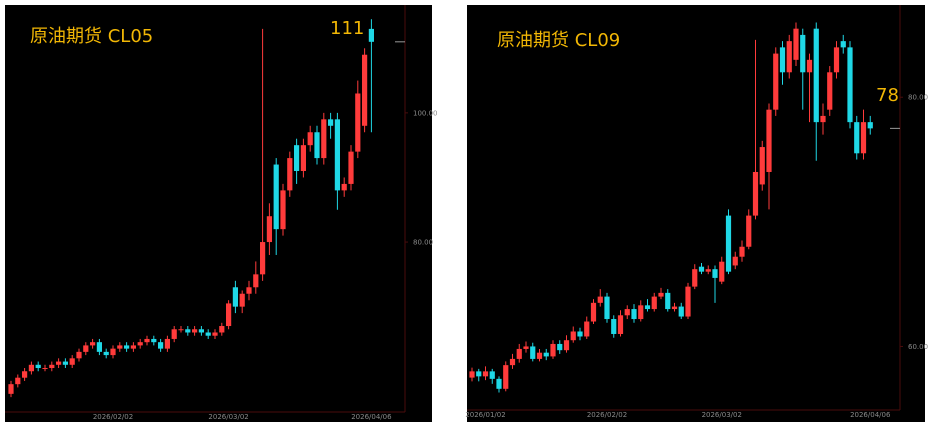 The height and width of the screenshot is (432, 937). I want to click on x-tick-label: 2026/02/02, so click(113, 417).